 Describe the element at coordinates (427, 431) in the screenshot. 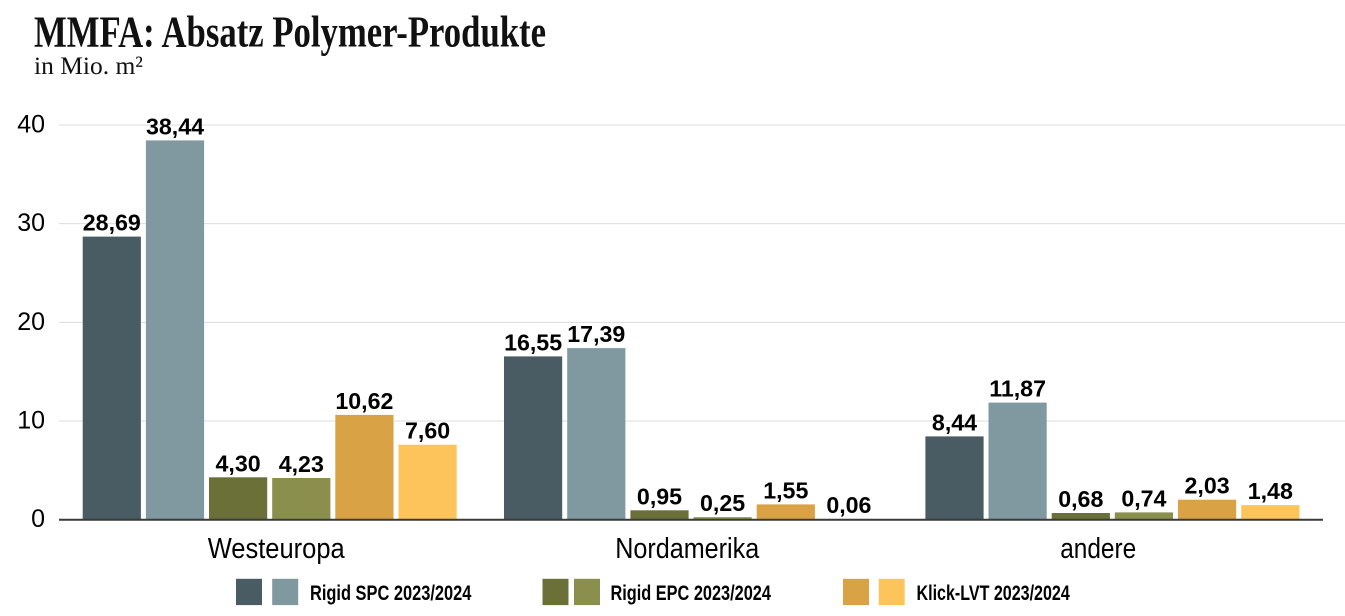

I see `svg-text: 7,60` at that location.